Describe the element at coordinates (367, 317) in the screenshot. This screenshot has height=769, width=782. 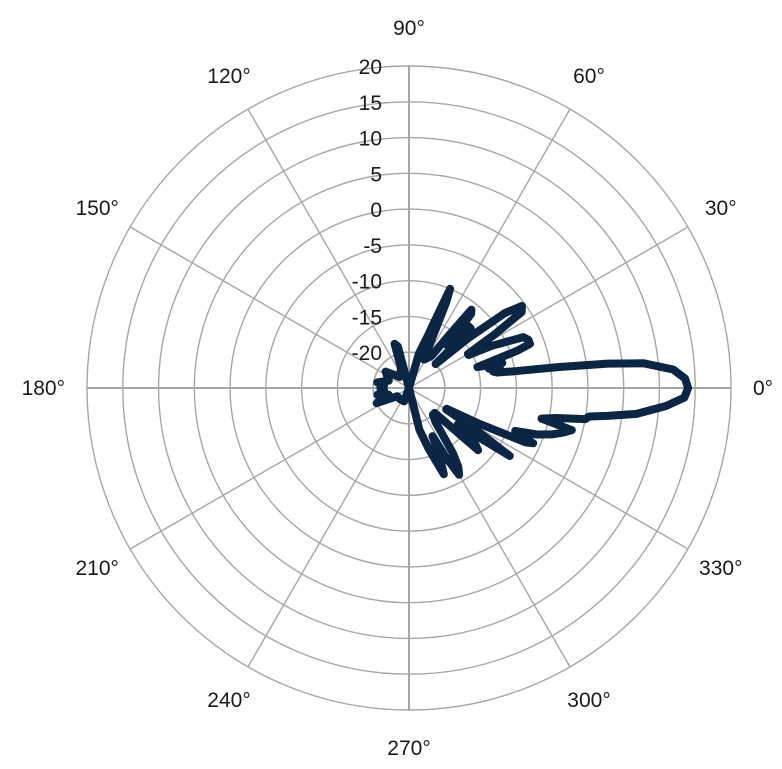
I see `radial-tick-label: -15` at that location.